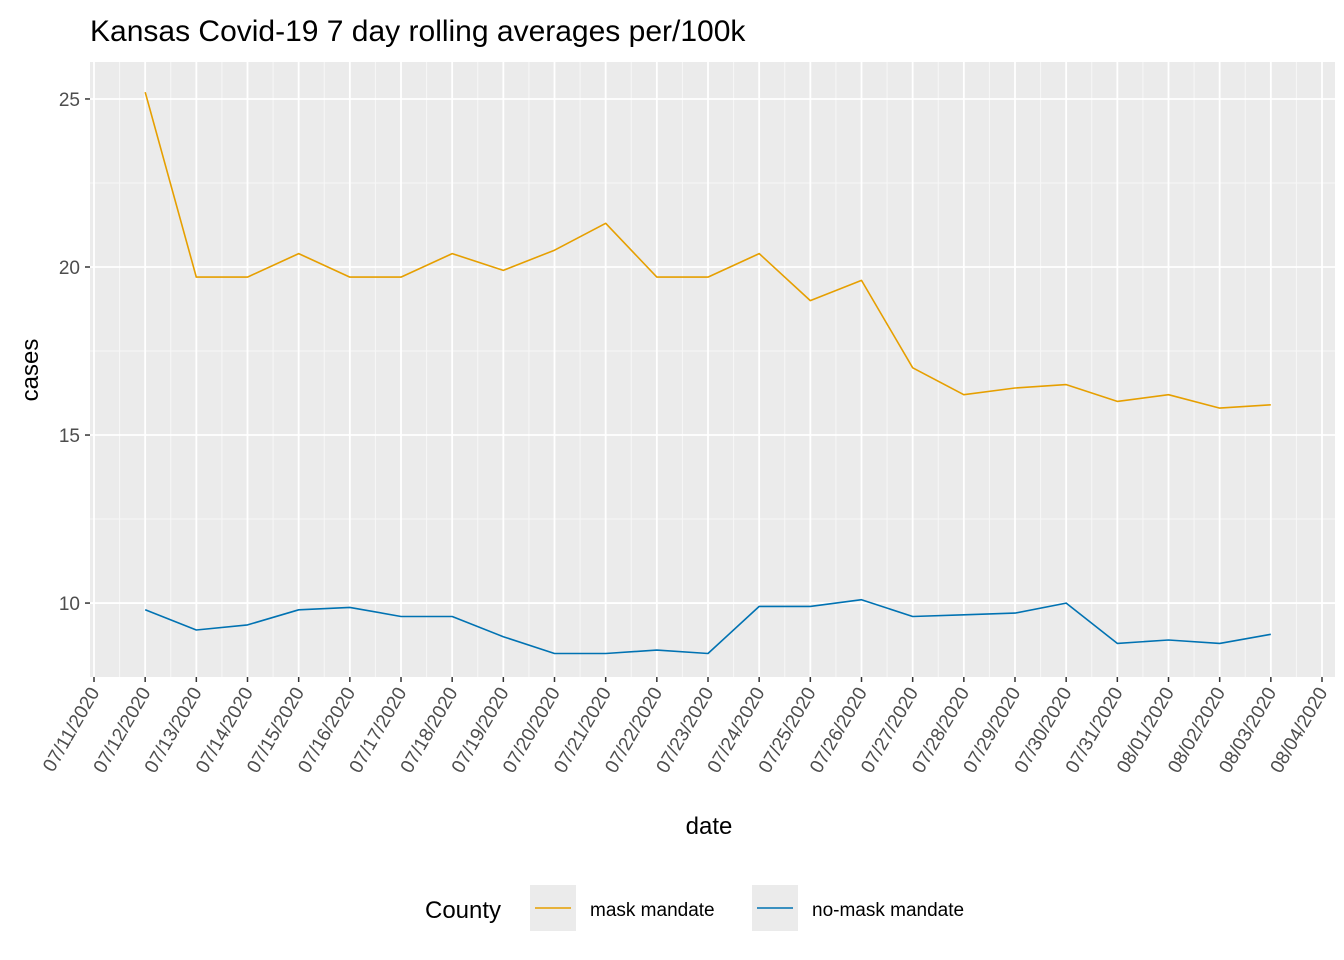 This screenshot has width=1344, height=960. What do you see at coordinates (69, 268) in the screenshot?
I see `y-tick-label: 20` at bounding box center [69, 268].